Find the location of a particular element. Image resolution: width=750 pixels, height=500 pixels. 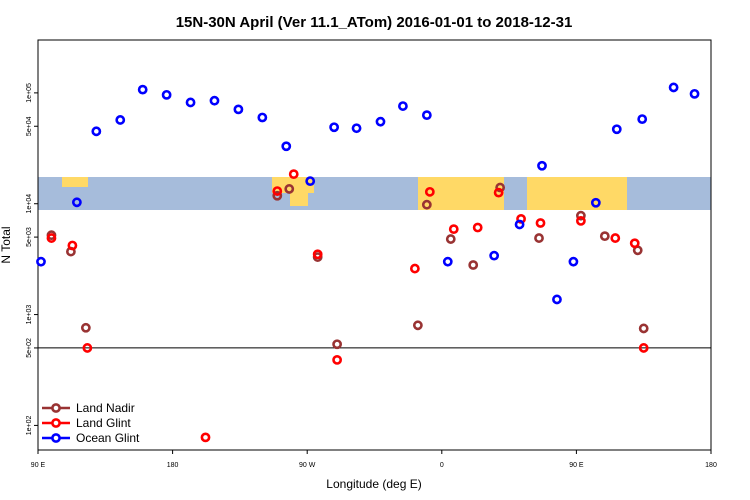

legend-marker-land-nadir is located at coordinates (56, 408).